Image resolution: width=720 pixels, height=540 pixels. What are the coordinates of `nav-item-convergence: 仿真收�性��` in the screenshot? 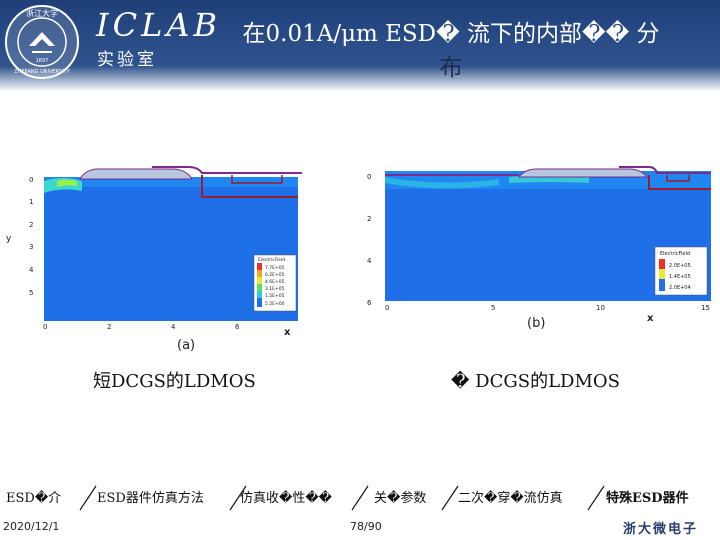 It's located at (286, 498).